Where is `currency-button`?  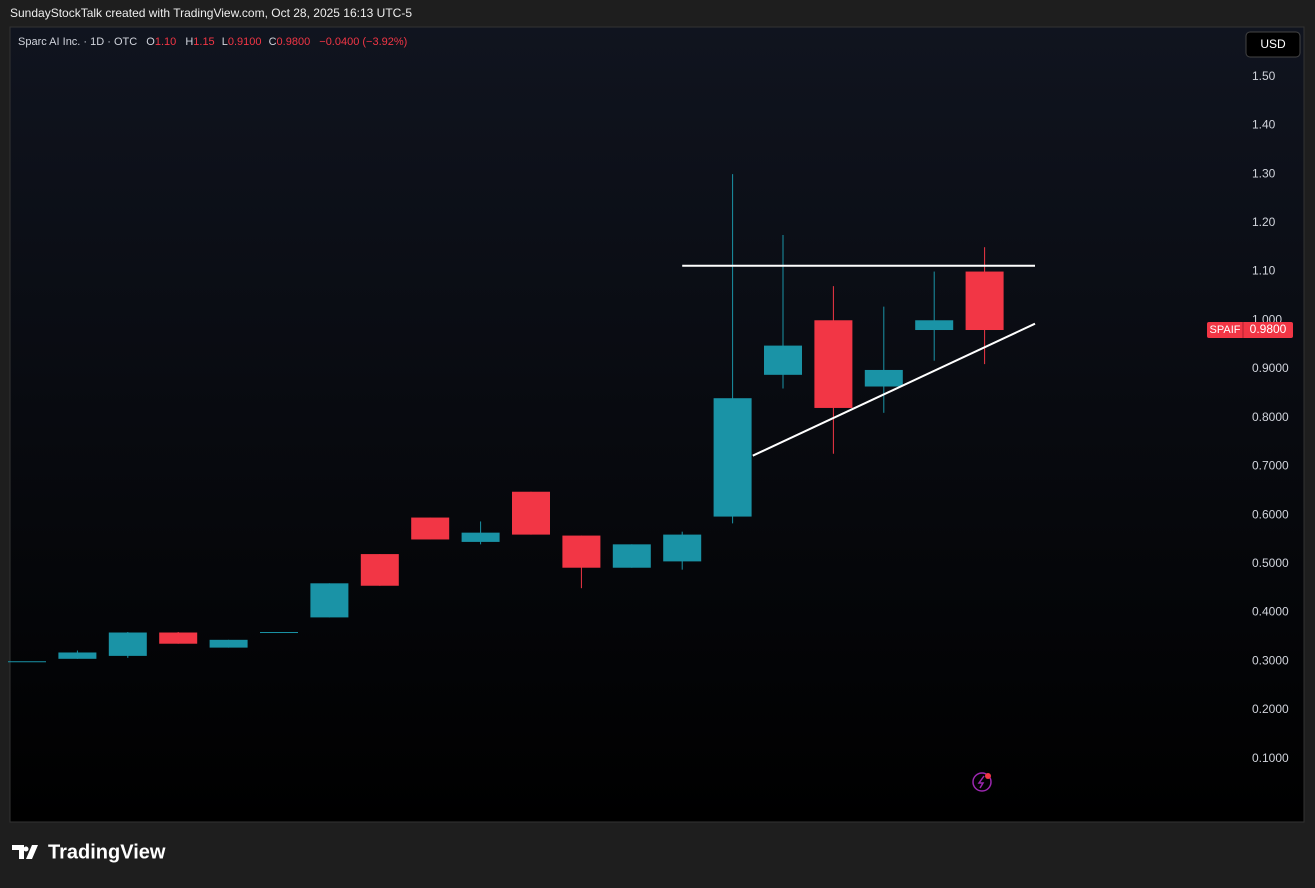
currency-button is located at coordinates (1273, 44).